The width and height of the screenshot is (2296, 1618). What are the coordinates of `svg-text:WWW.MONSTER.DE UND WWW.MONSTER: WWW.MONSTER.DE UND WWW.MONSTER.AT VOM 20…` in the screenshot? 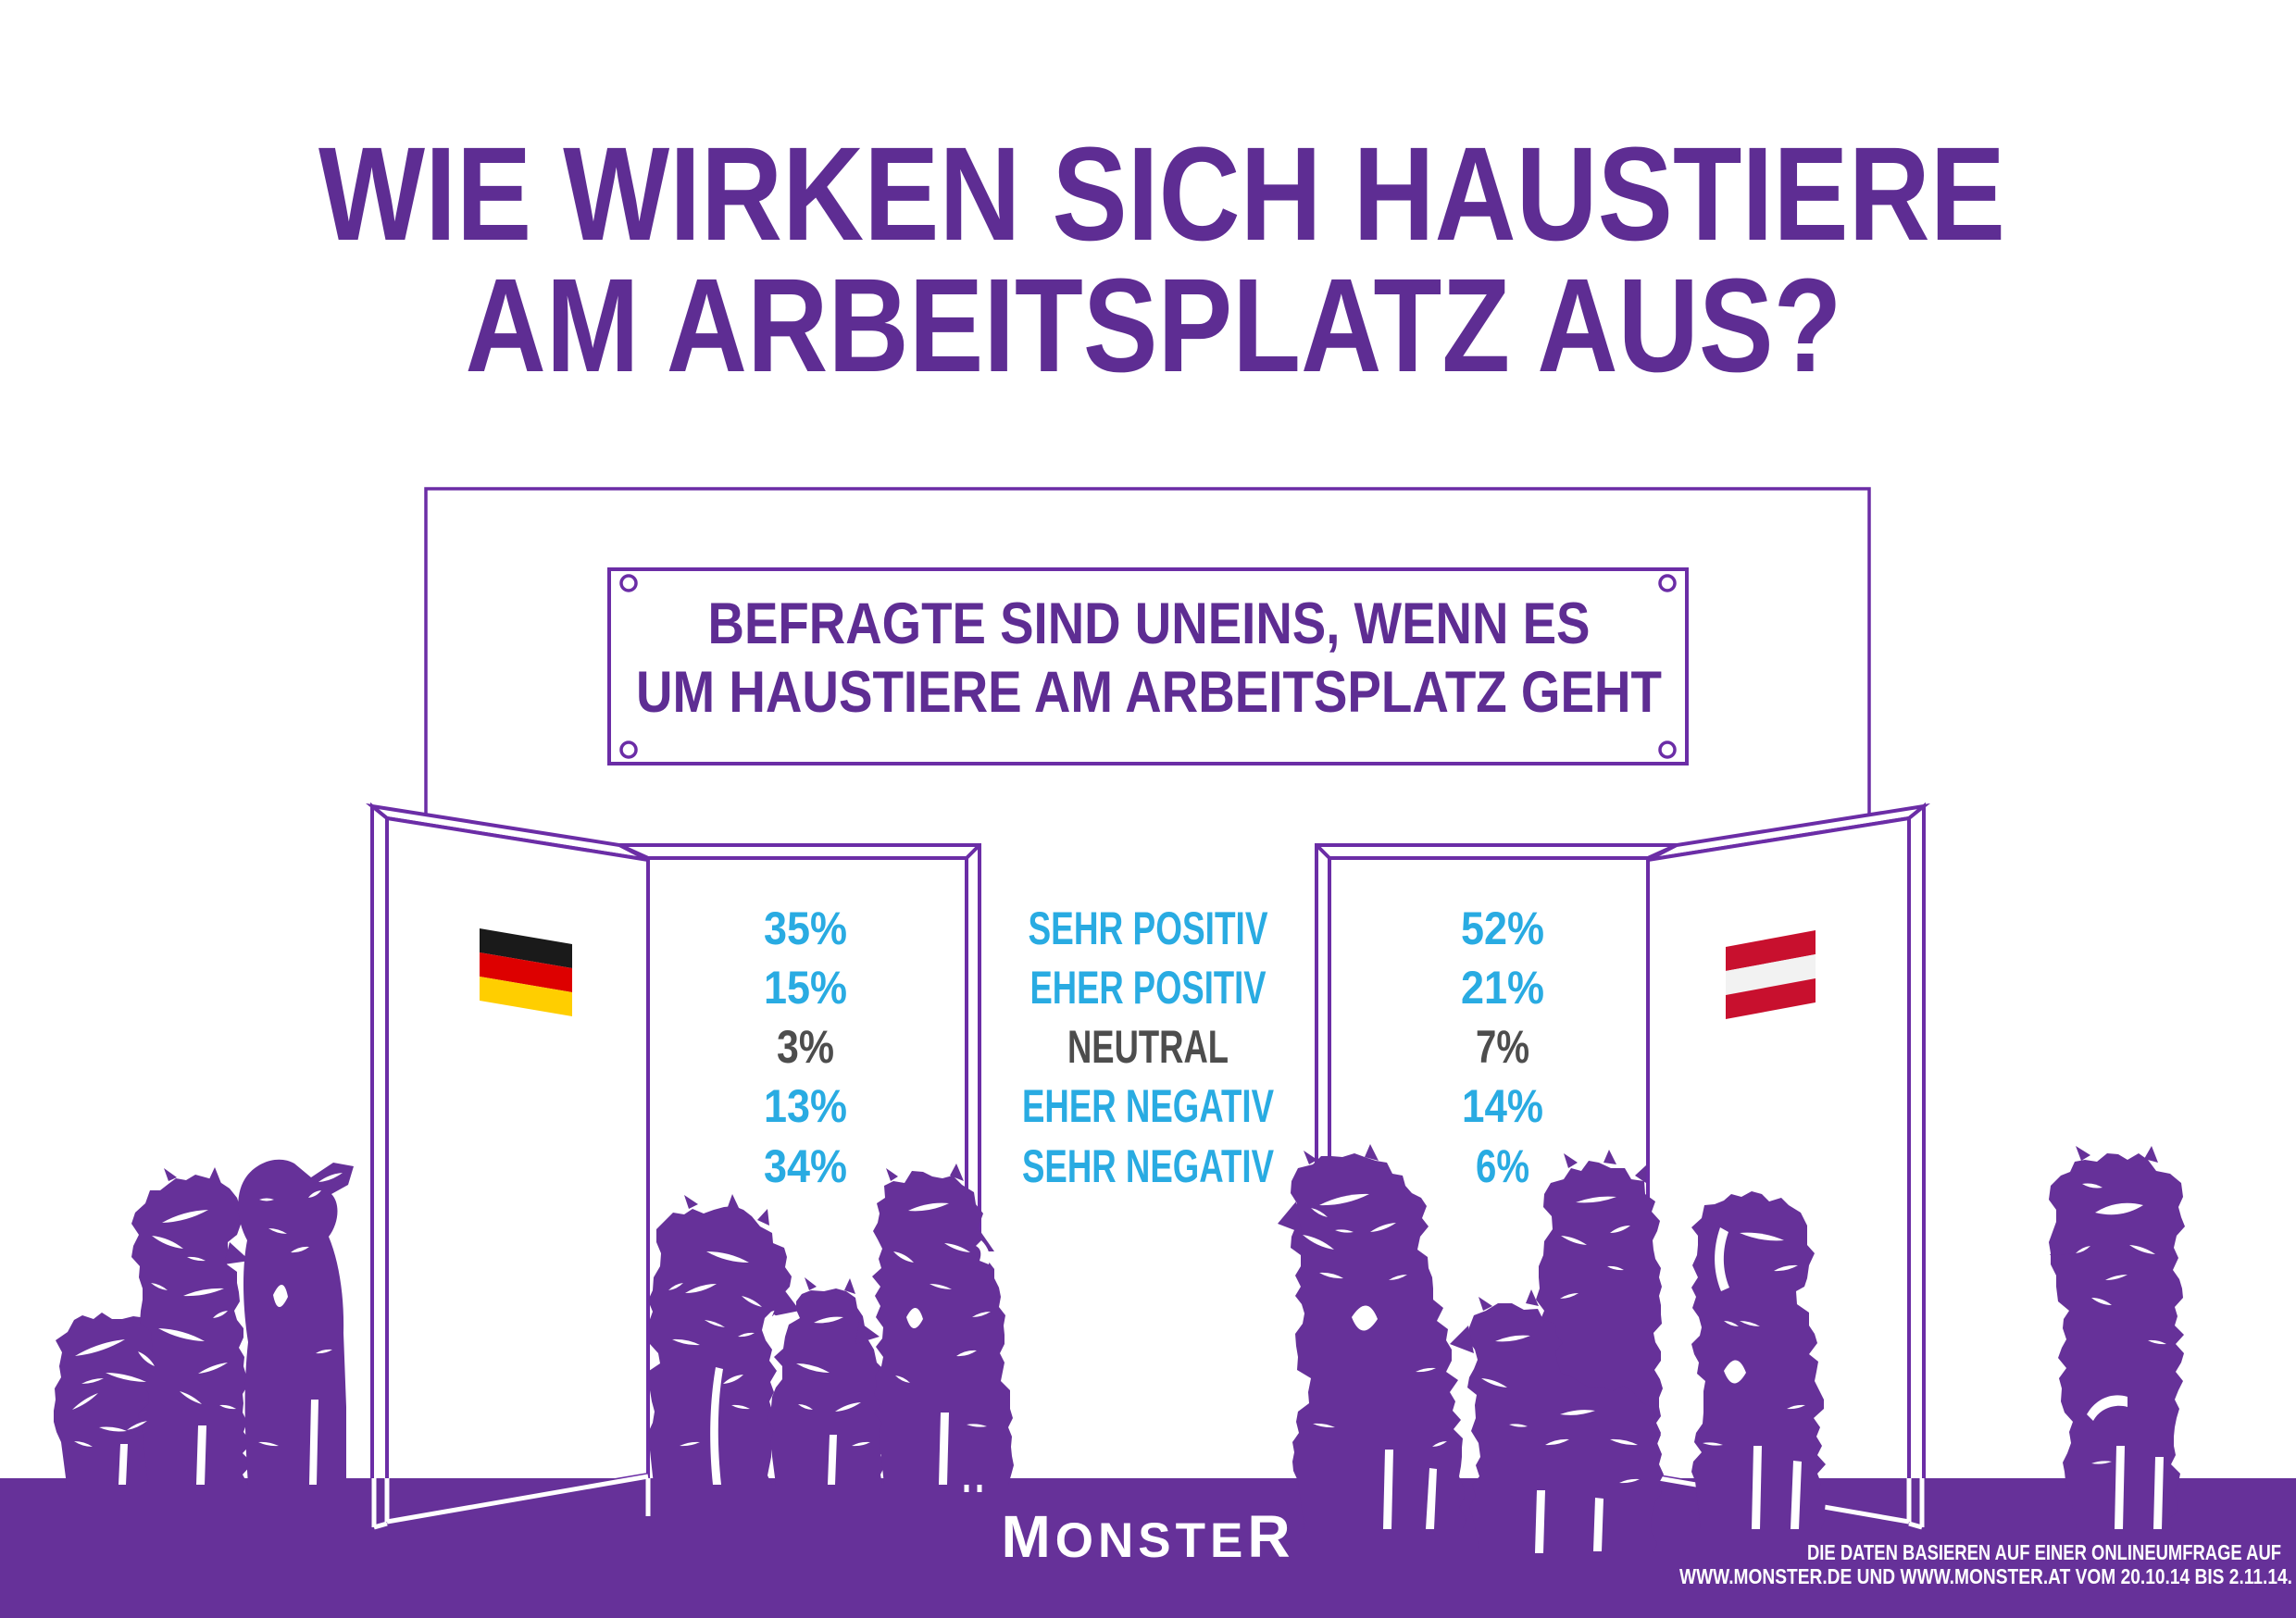 It's located at (1985, 1576).